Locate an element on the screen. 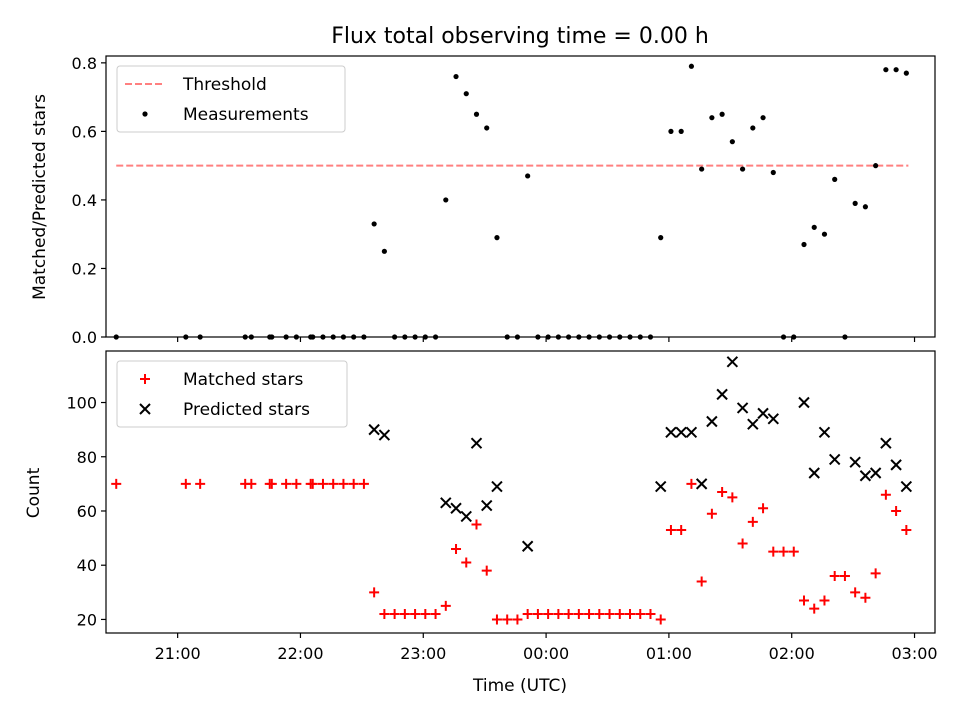 The image size is (960, 720). x-tick-label: 03:00 is located at coordinates (914, 653).